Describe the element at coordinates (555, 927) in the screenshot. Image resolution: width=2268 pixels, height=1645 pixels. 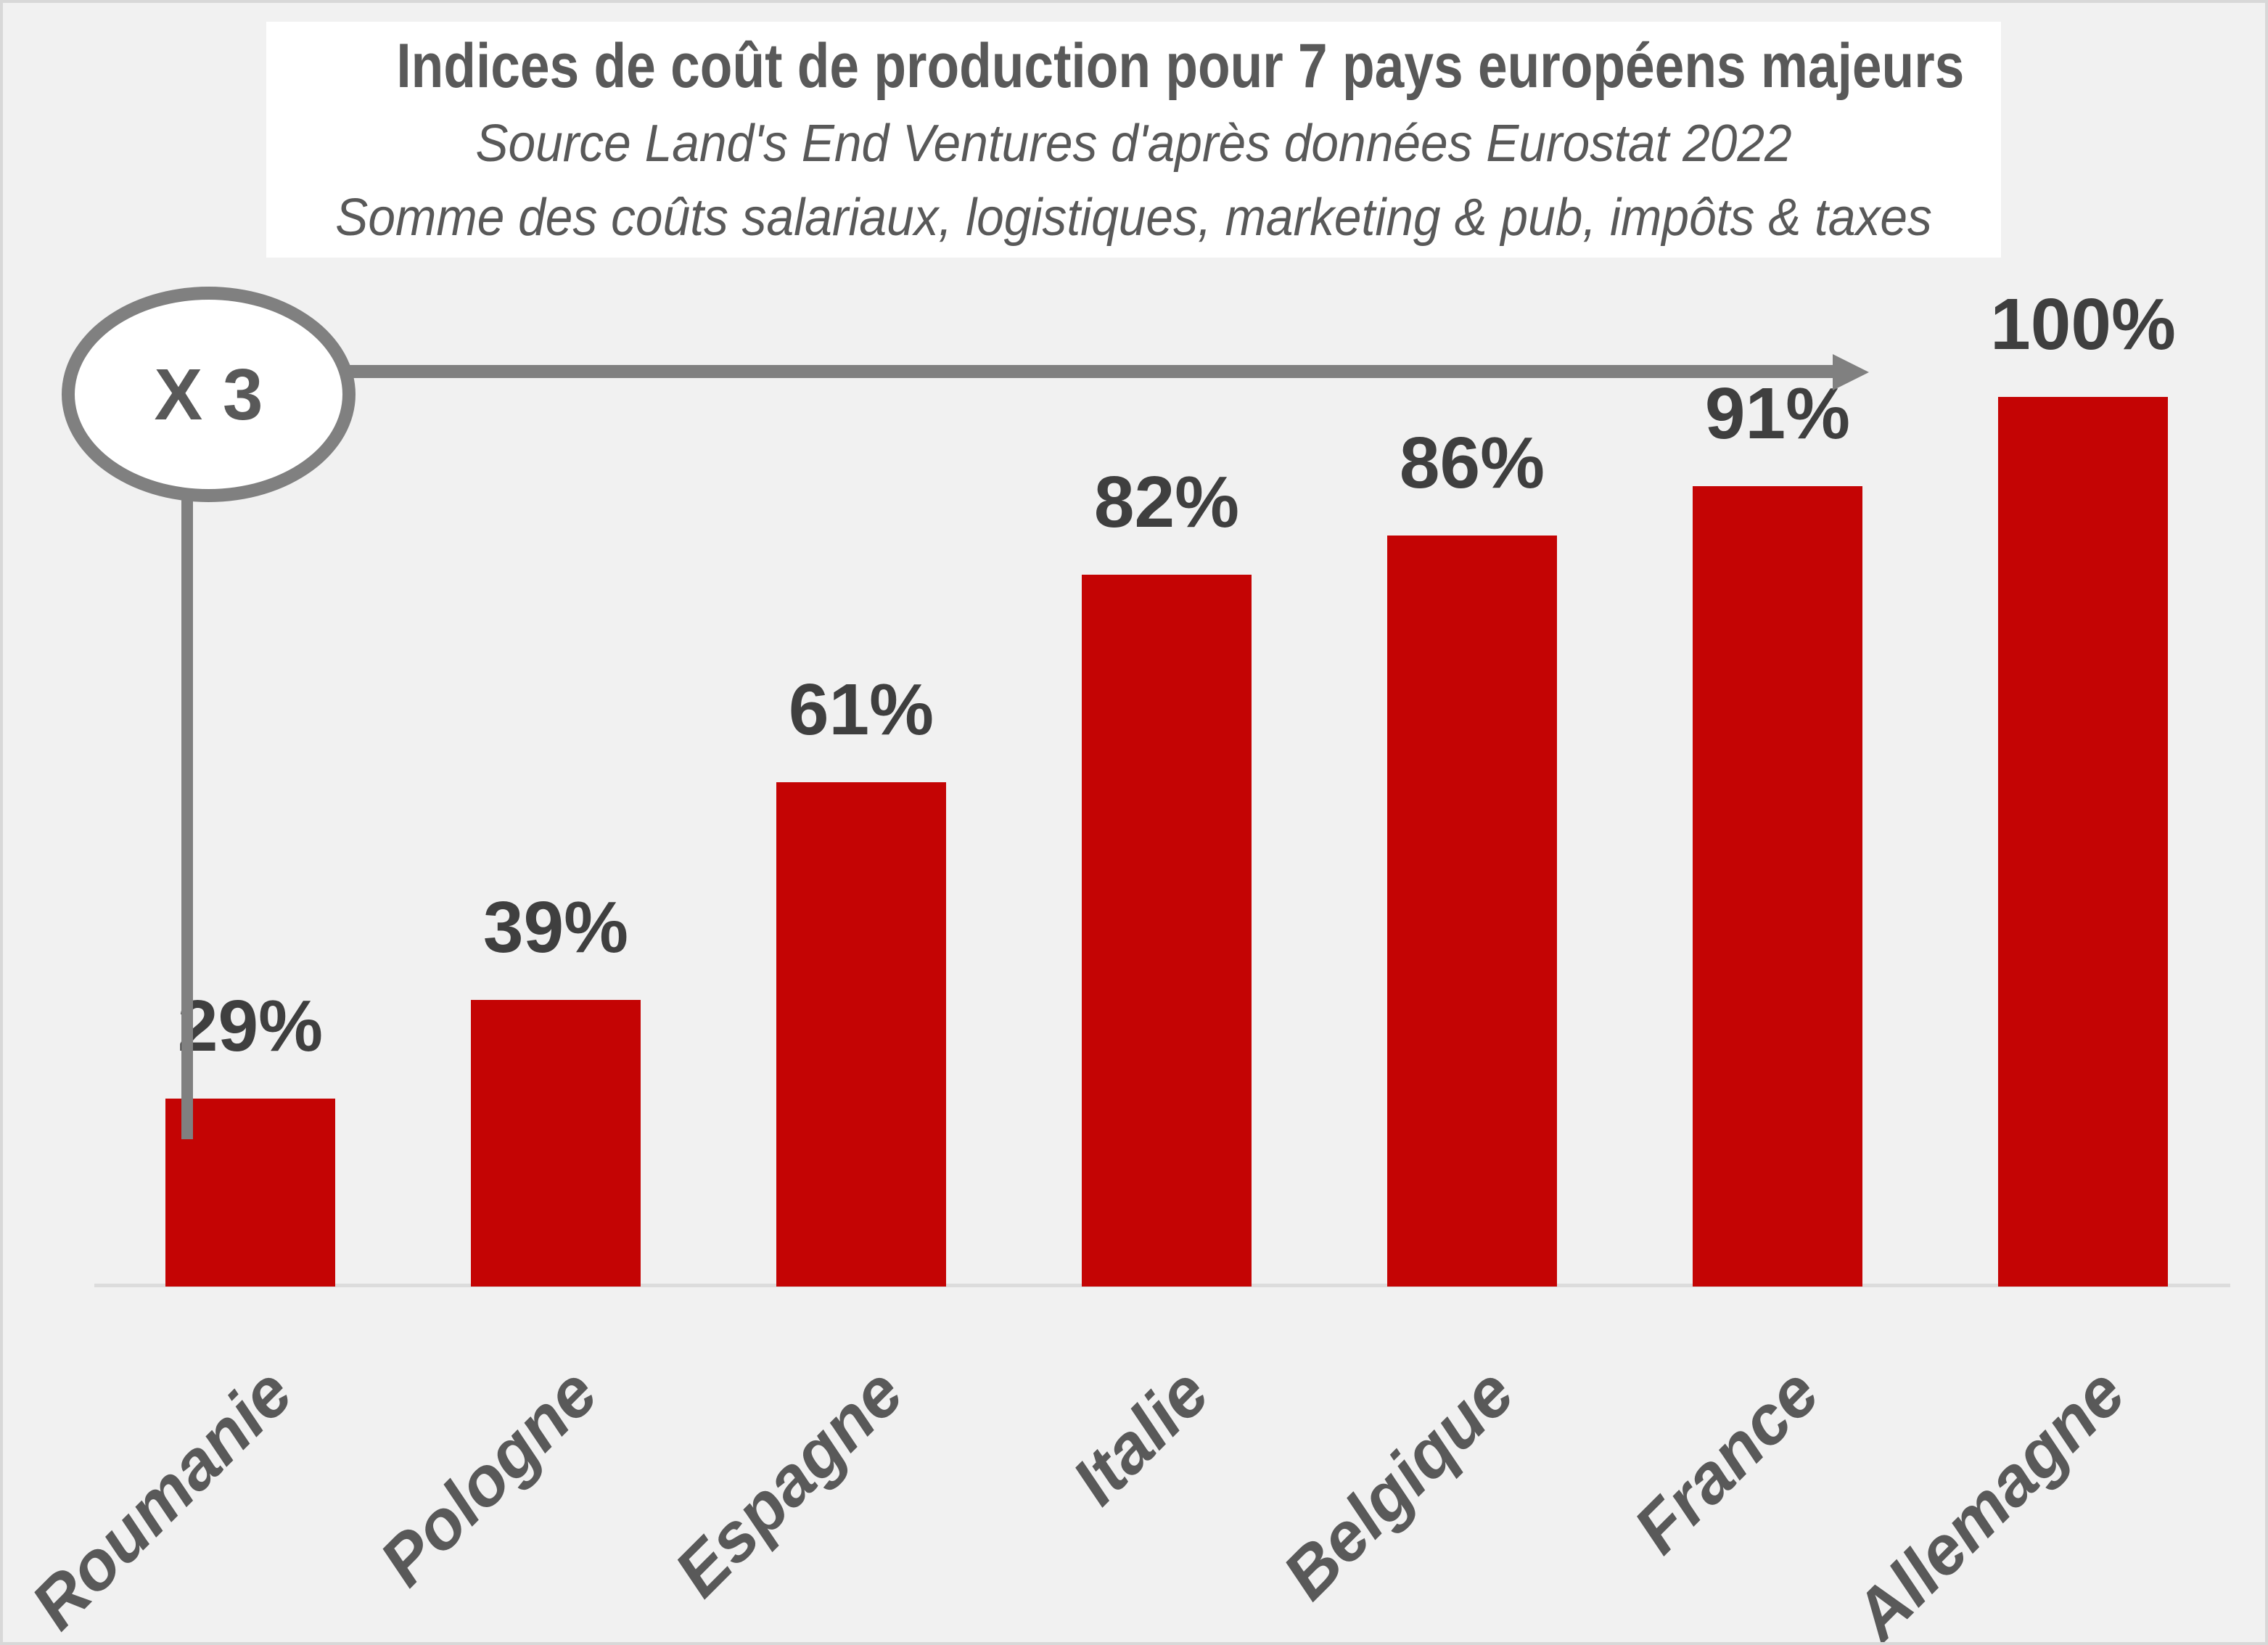
I see `value-label-pologne: 39%` at that location.